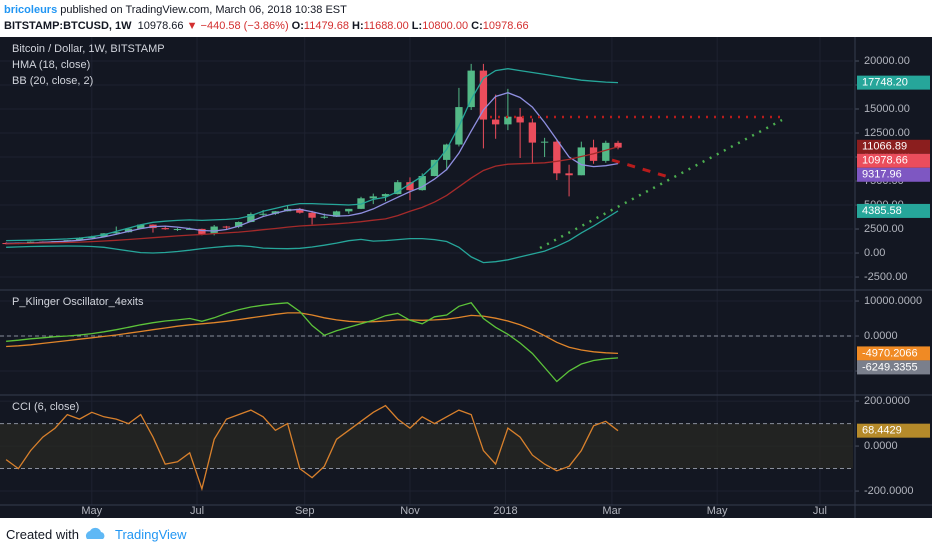 The height and width of the screenshot is (550, 932). What do you see at coordinates (426, 446) in the screenshot?
I see `level-band` at bounding box center [426, 446].